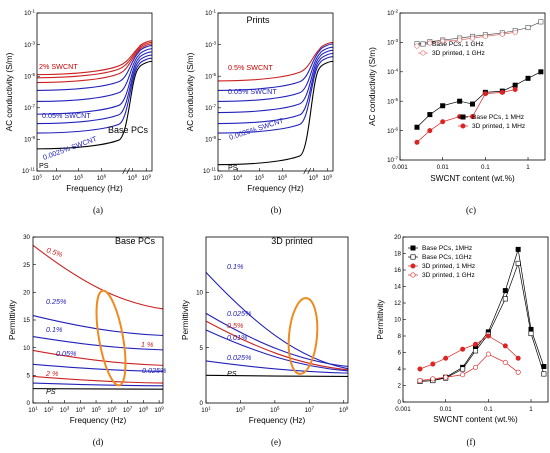  What do you see at coordinates (400, 386) in the screenshot?
I see `y-tick-label: 2` at bounding box center [400, 386].